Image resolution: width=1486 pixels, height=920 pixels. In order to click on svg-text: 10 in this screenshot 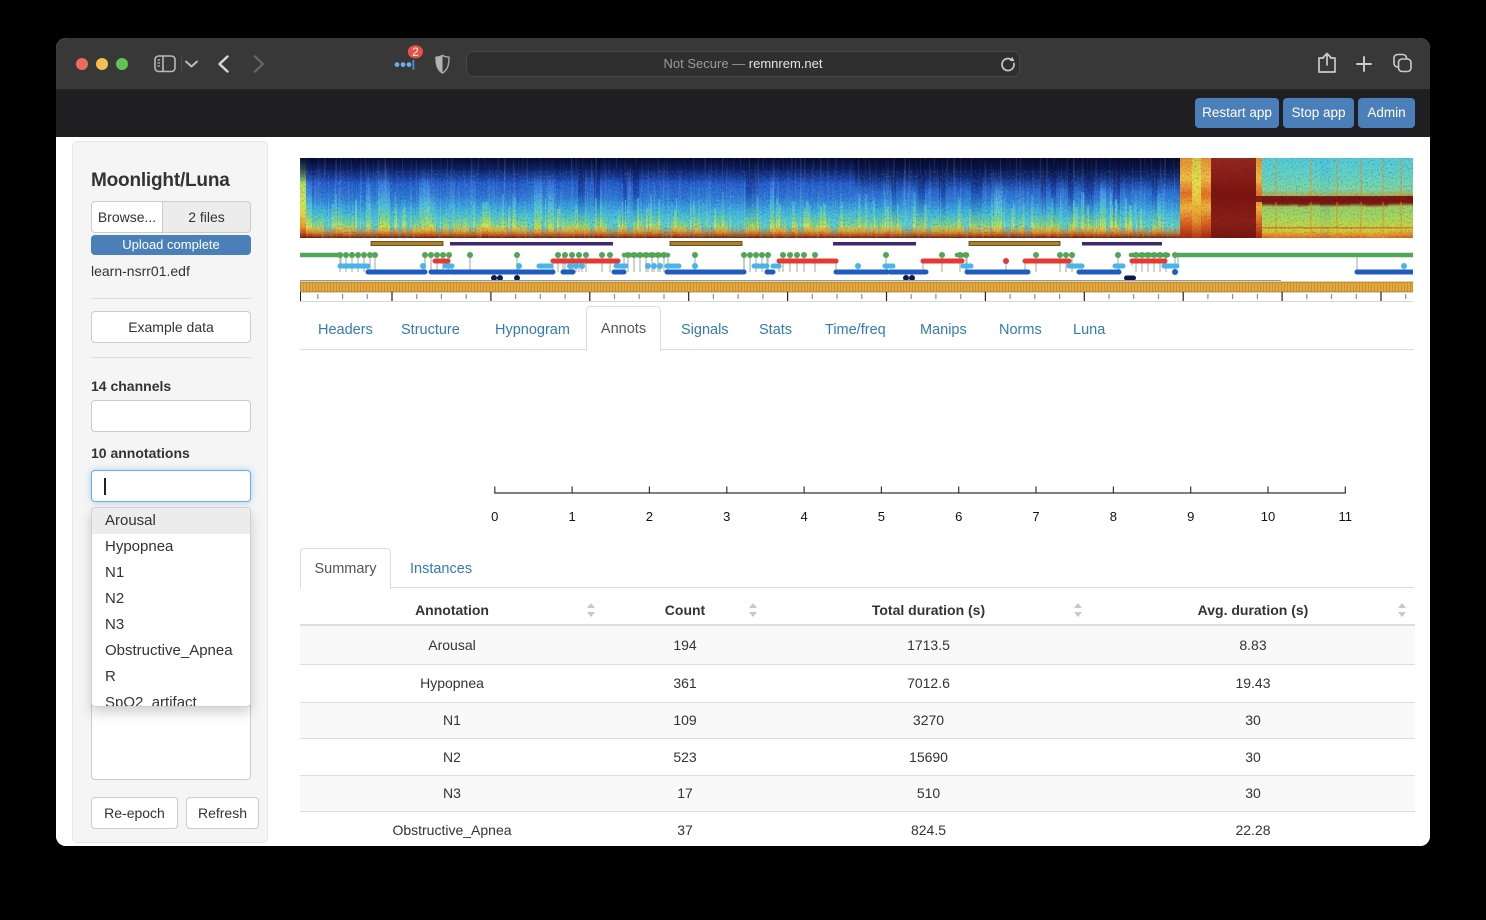, I will do `click(1268, 516)`.